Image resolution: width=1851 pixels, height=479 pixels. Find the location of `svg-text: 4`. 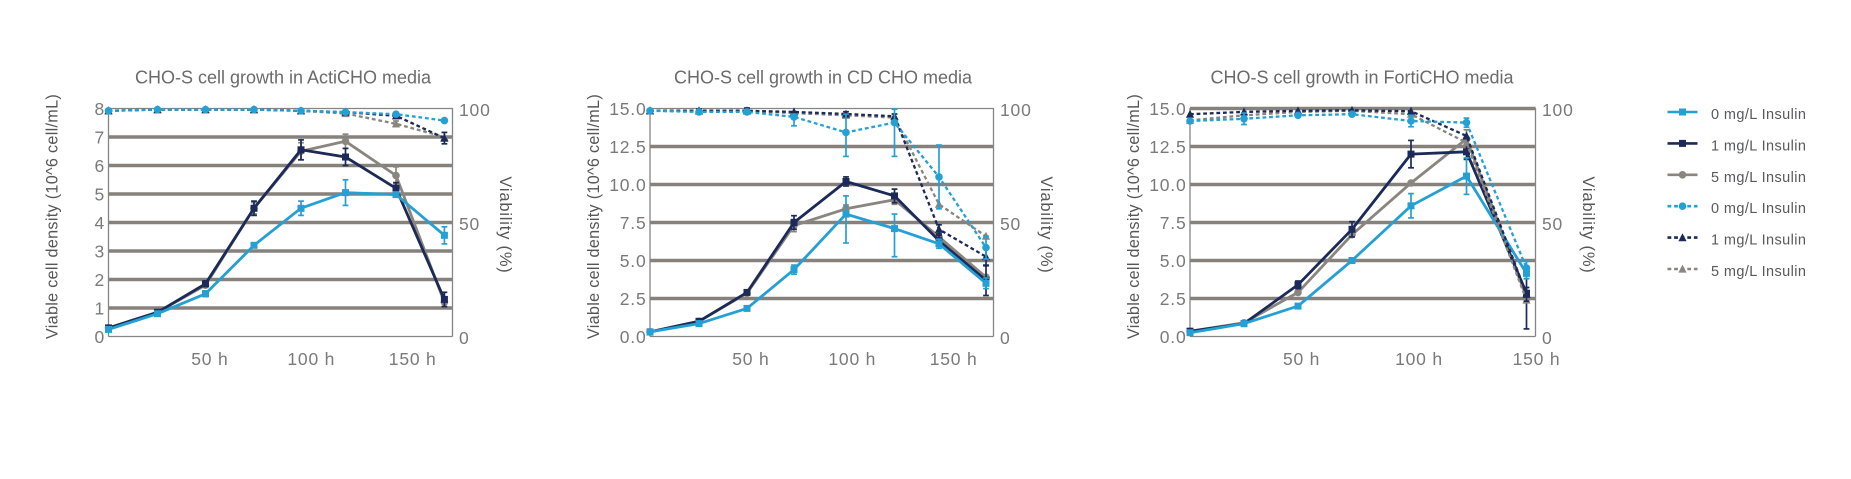

svg-text: 4 is located at coordinates (99, 223).